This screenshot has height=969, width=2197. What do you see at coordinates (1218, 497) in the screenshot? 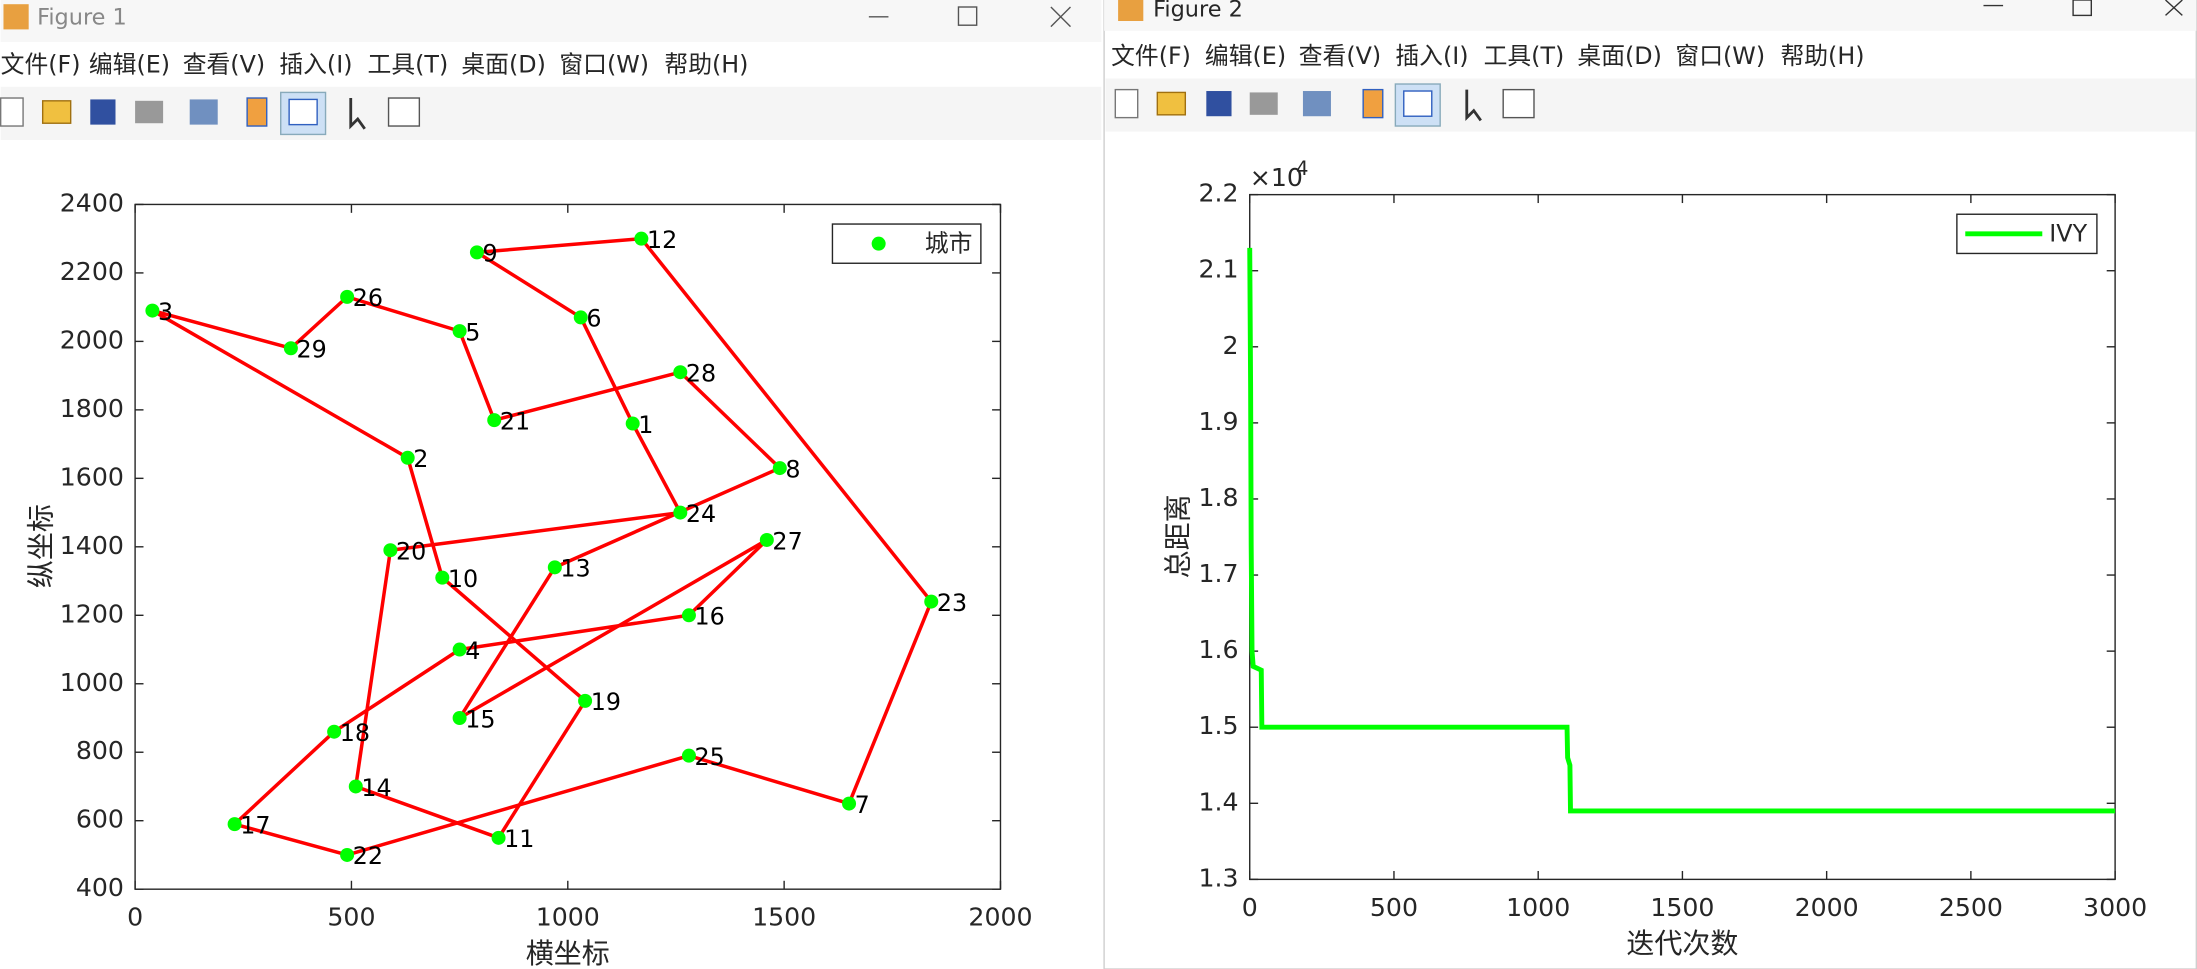
I see `y-tick-label: 1.8` at bounding box center [1218, 497].